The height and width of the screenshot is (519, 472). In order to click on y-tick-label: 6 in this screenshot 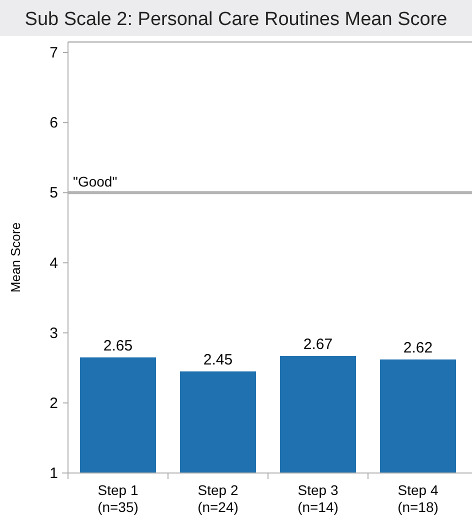, I will do `click(54, 123)`.